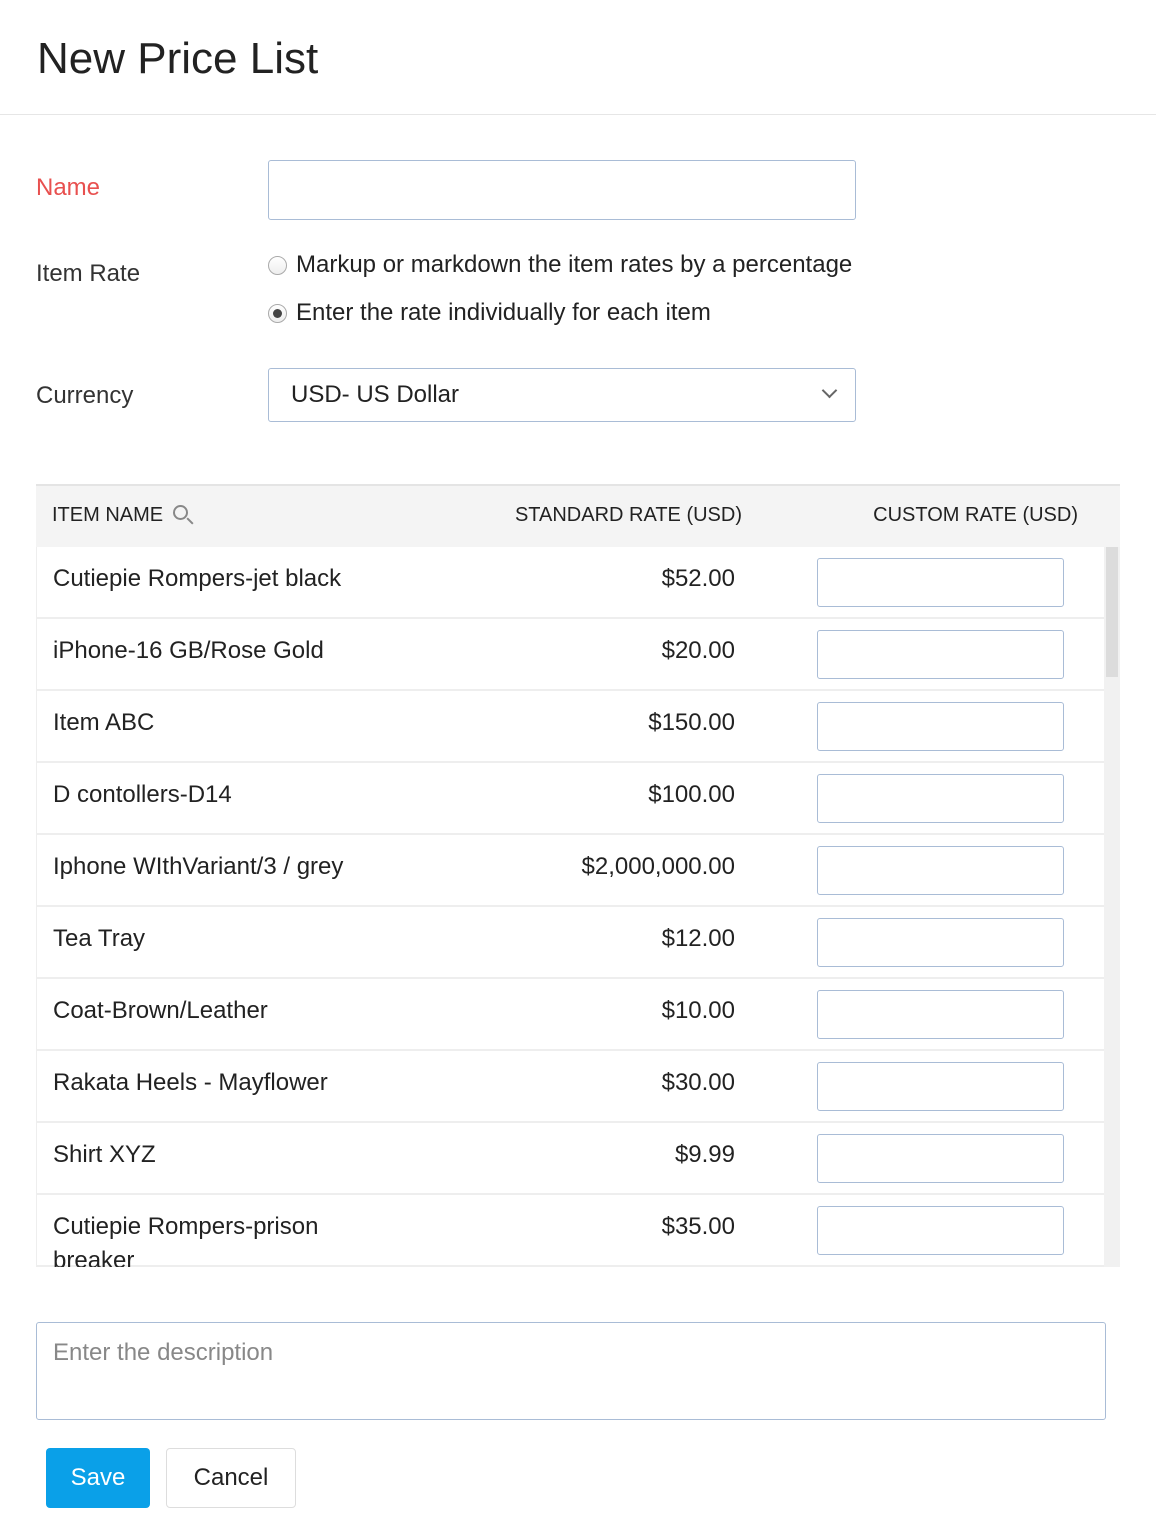 The width and height of the screenshot is (1156, 1526). What do you see at coordinates (698, 1010) in the screenshot?
I see `standard-rate: $10.00` at bounding box center [698, 1010].